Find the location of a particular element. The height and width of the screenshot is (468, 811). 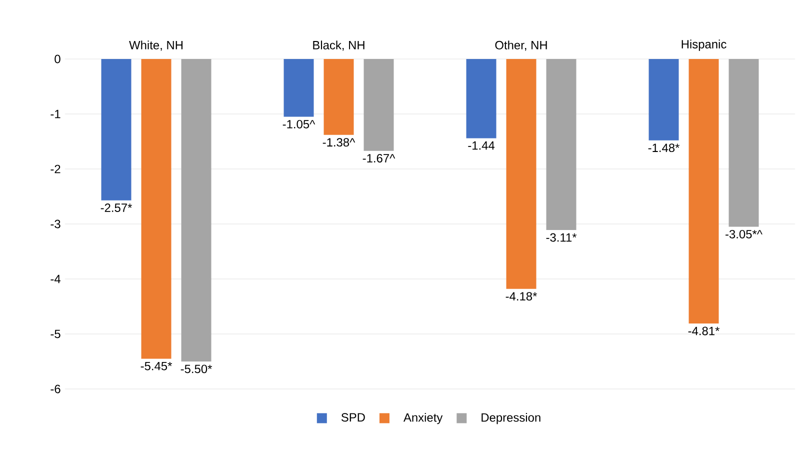

data-label: -1.38^ is located at coordinates (339, 142).